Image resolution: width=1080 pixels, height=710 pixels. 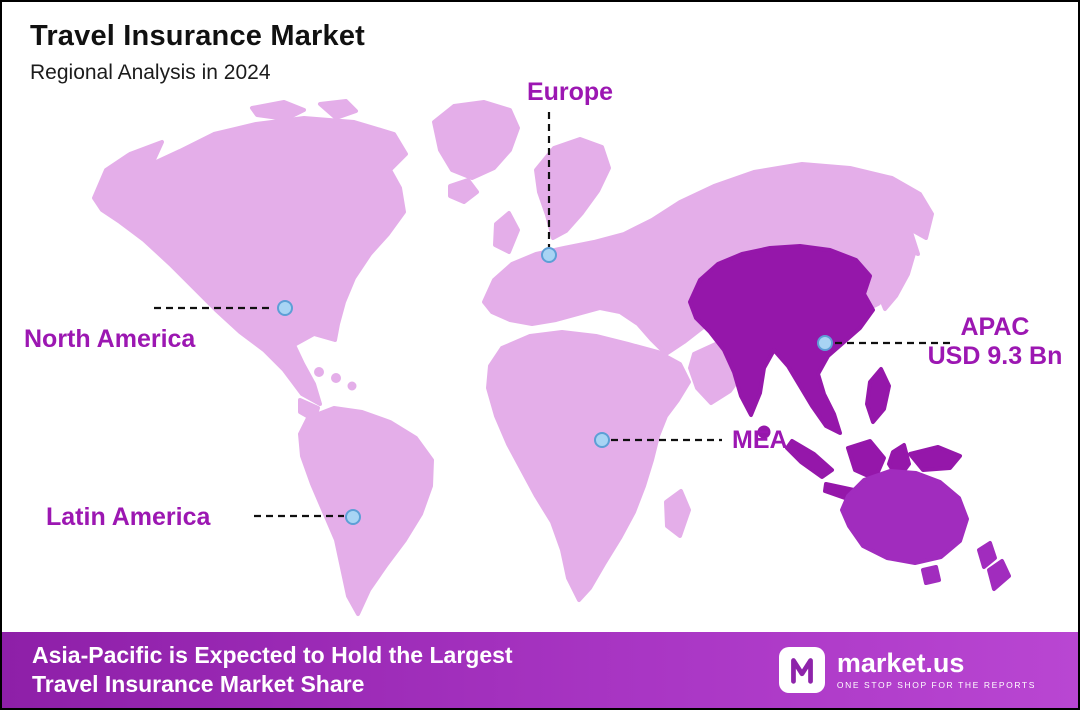 What do you see at coordinates (897, 273) in the screenshot?
I see `landmass-japan` at bounding box center [897, 273].